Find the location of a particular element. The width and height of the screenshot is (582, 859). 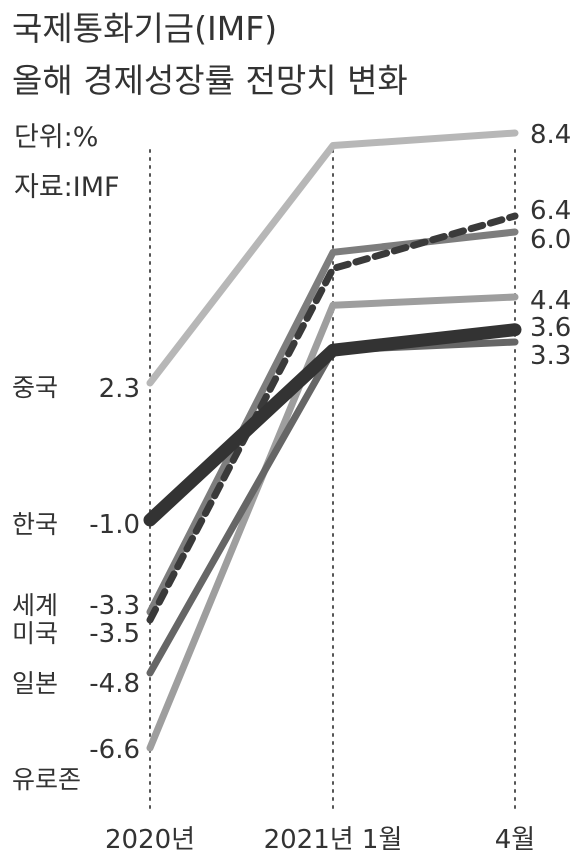

series-name-한국: 한국 is located at coordinates (35, 524).